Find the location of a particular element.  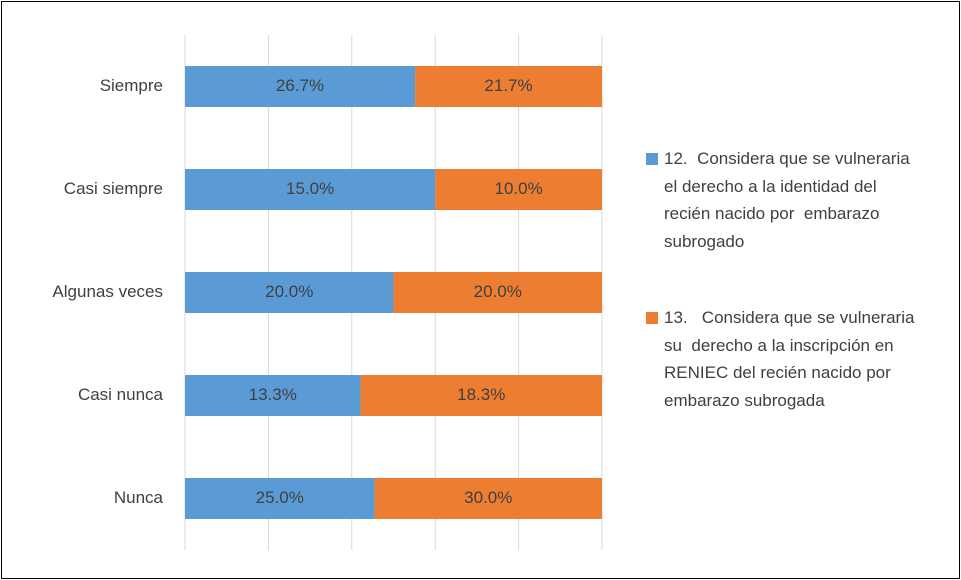

data-label: 13.3% is located at coordinates (273, 394).